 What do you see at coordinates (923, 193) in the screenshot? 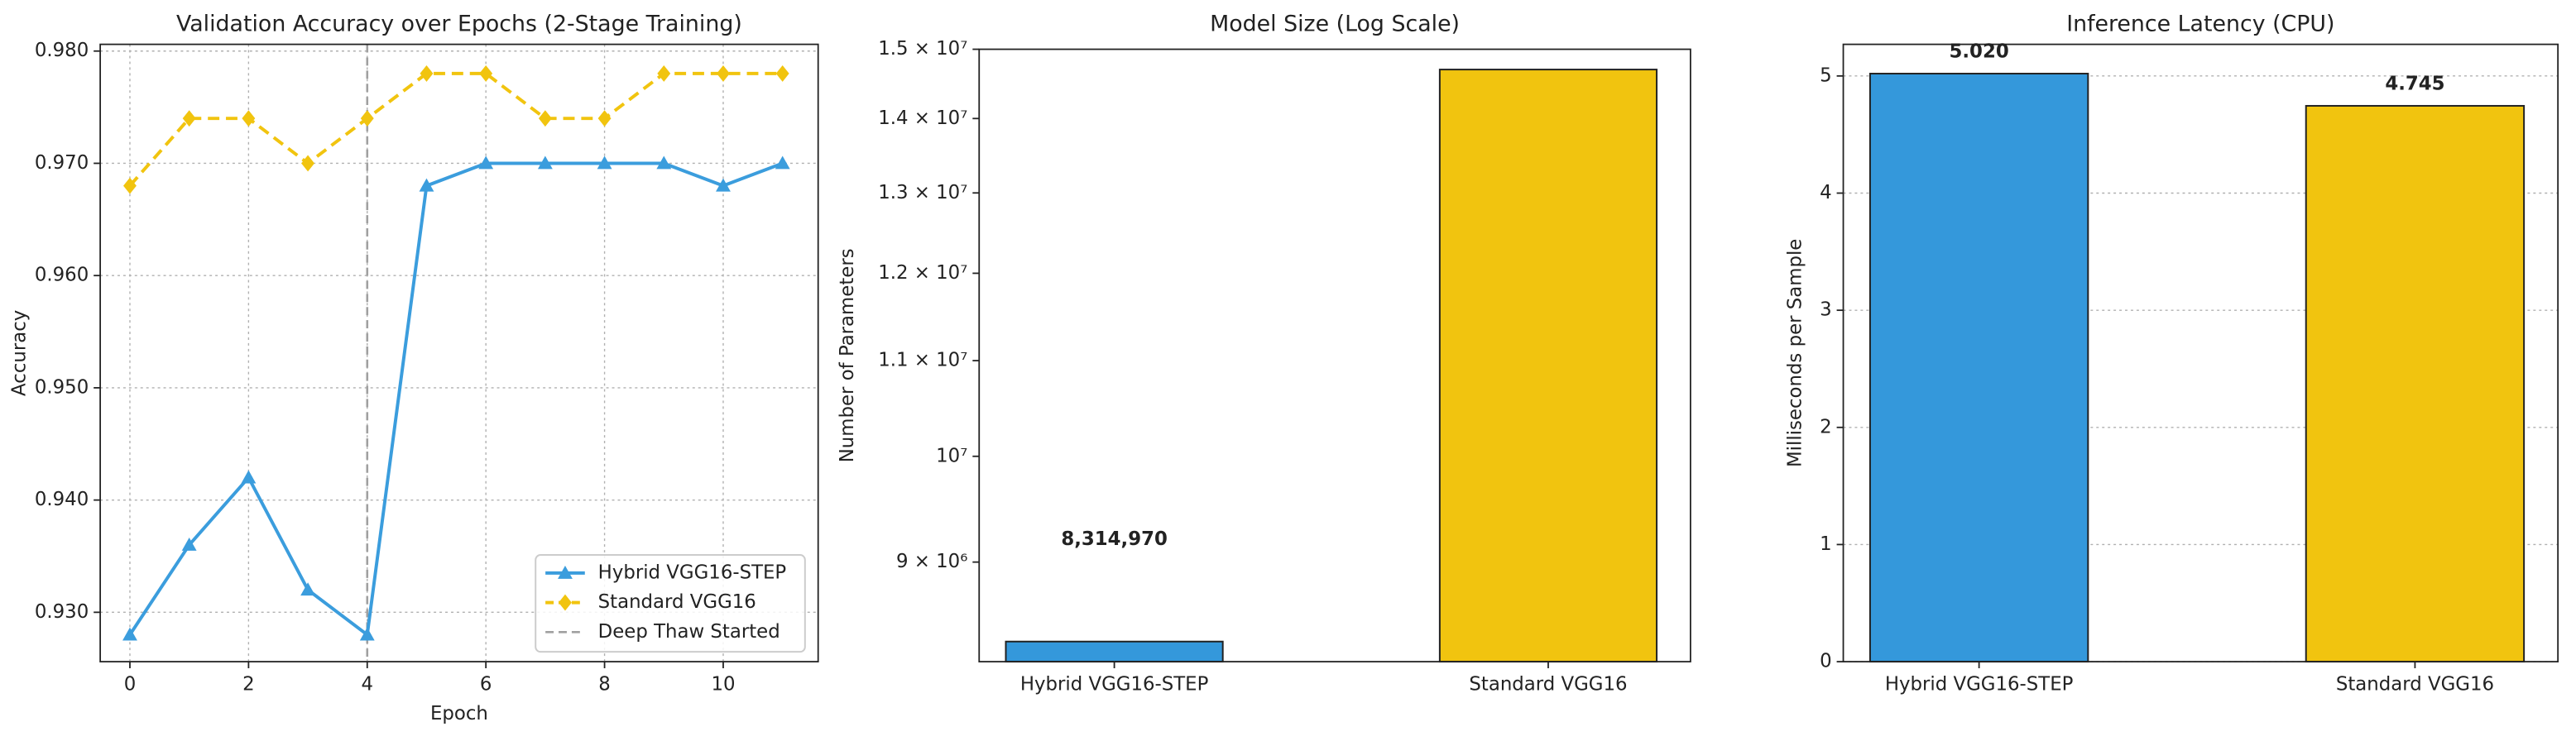
I see `y-tick-label: 1.3 × 10⁷` at bounding box center [923, 193].